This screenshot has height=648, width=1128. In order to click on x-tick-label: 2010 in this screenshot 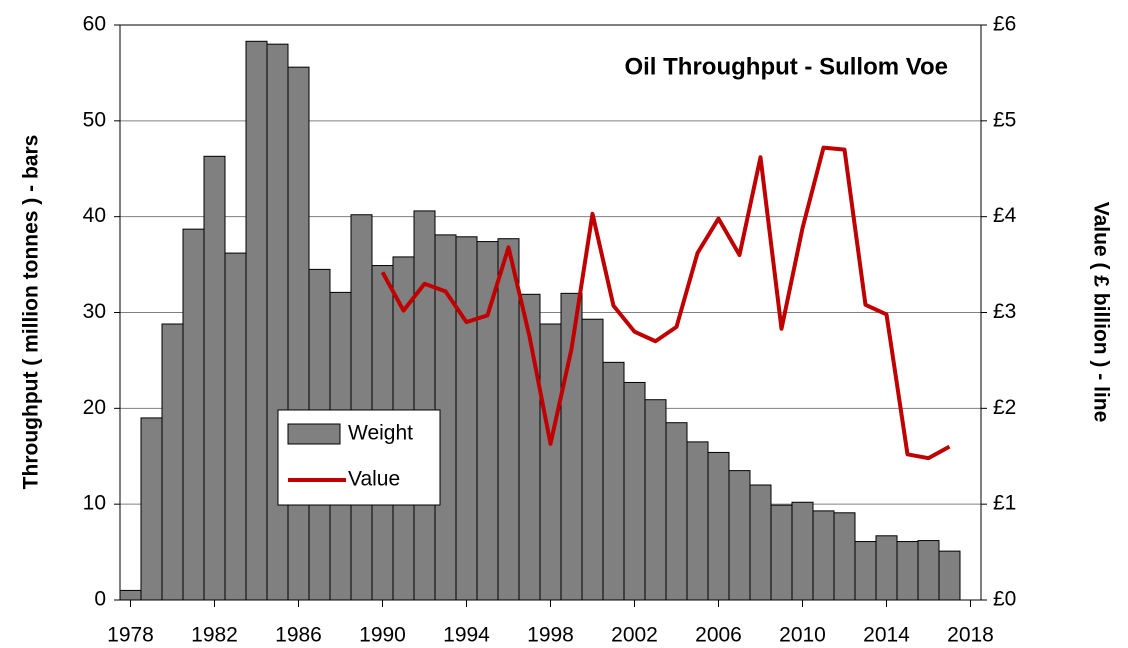, I will do `click(802, 635)`.